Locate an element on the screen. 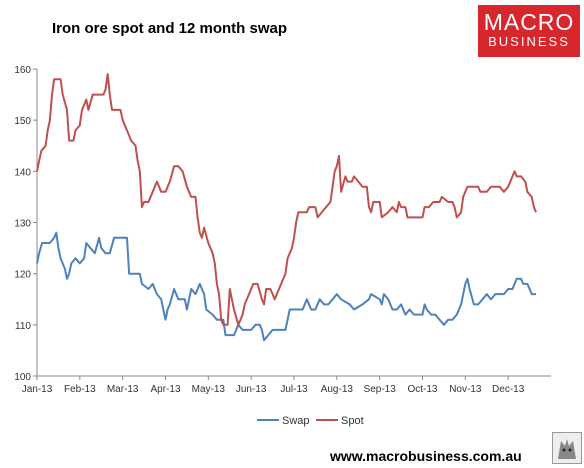 The height and width of the screenshot is (468, 584). x-tick-label: Jan-13 is located at coordinates (37, 389).